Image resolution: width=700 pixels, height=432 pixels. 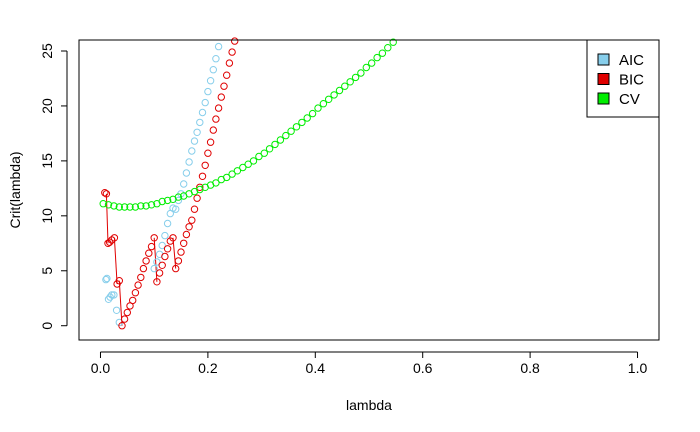 I want to click on x-tick-label: 1.0, so click(x=638, y=368).